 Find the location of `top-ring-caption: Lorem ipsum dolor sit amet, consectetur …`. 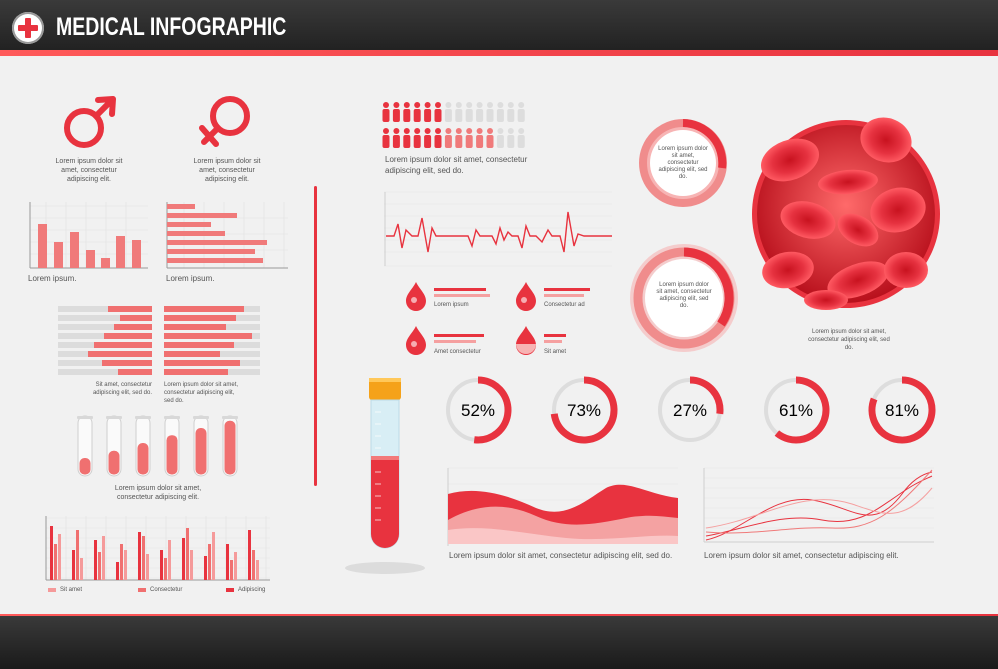

top-ring-caption: Lorem ipsum dolor sit amet, consectetur … is located at coordinates (683, 163).